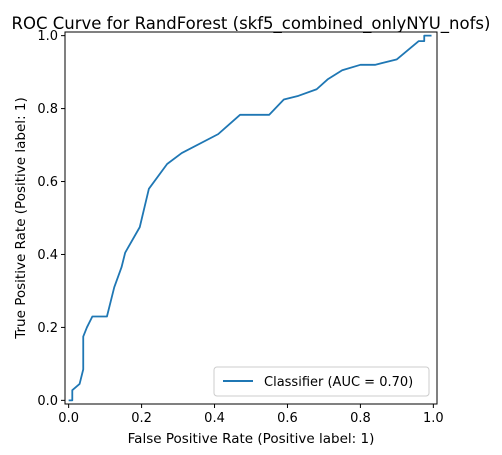 This screenshot has width=502, height=455. I want to click on x-tick-label: 0.2, so click(141, 418).